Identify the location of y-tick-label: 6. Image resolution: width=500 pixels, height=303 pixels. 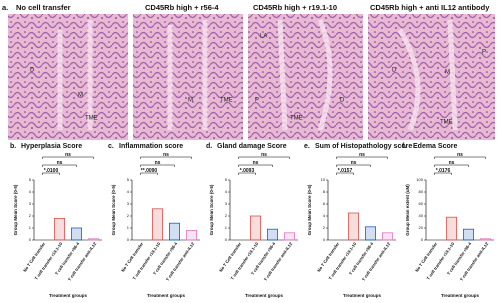
(324, 203).